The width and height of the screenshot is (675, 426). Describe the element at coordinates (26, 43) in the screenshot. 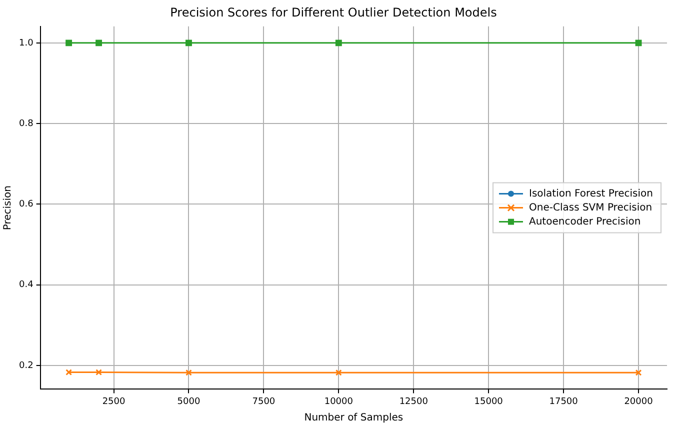

I see `y-tick-label: 1.0` at that location.